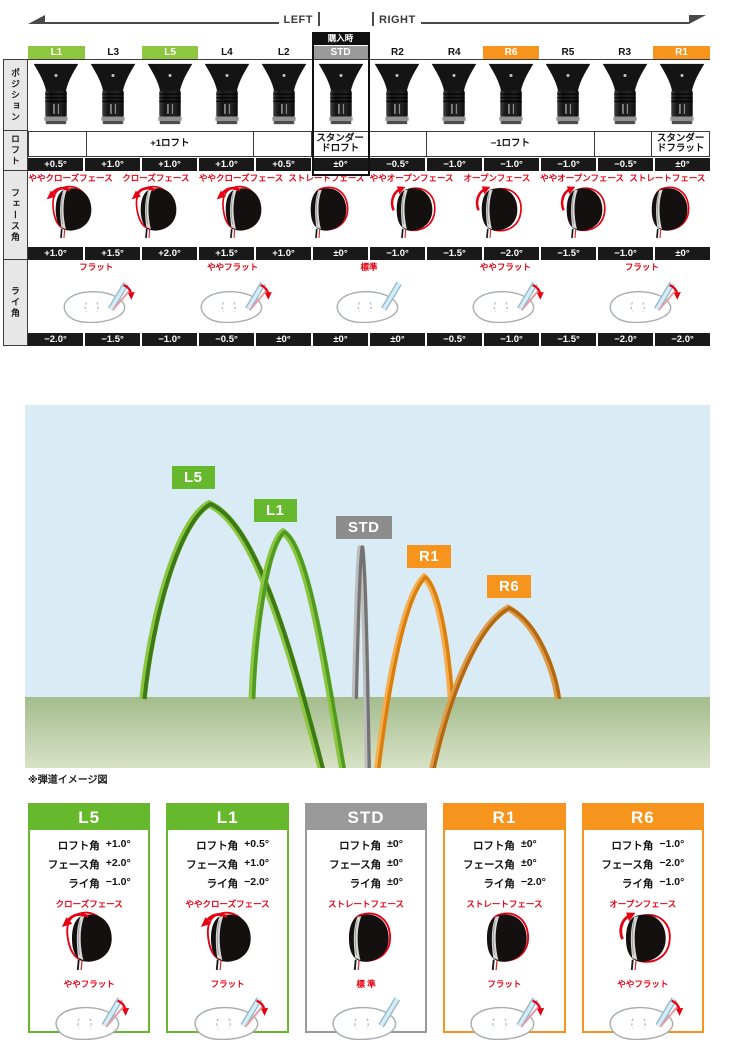  What do you see at coordinates (504, 817) in the screenshot?
I see `card-title: R1` at bounding box center [504, 817].